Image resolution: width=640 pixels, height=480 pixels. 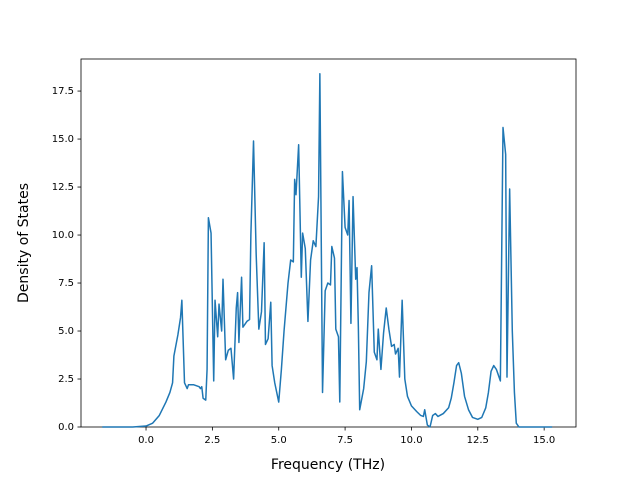 What do you see at coordinates (63, 235) in the screenshot?
I see `y-tick-label: 10.0` at bounding box center [63, 235].